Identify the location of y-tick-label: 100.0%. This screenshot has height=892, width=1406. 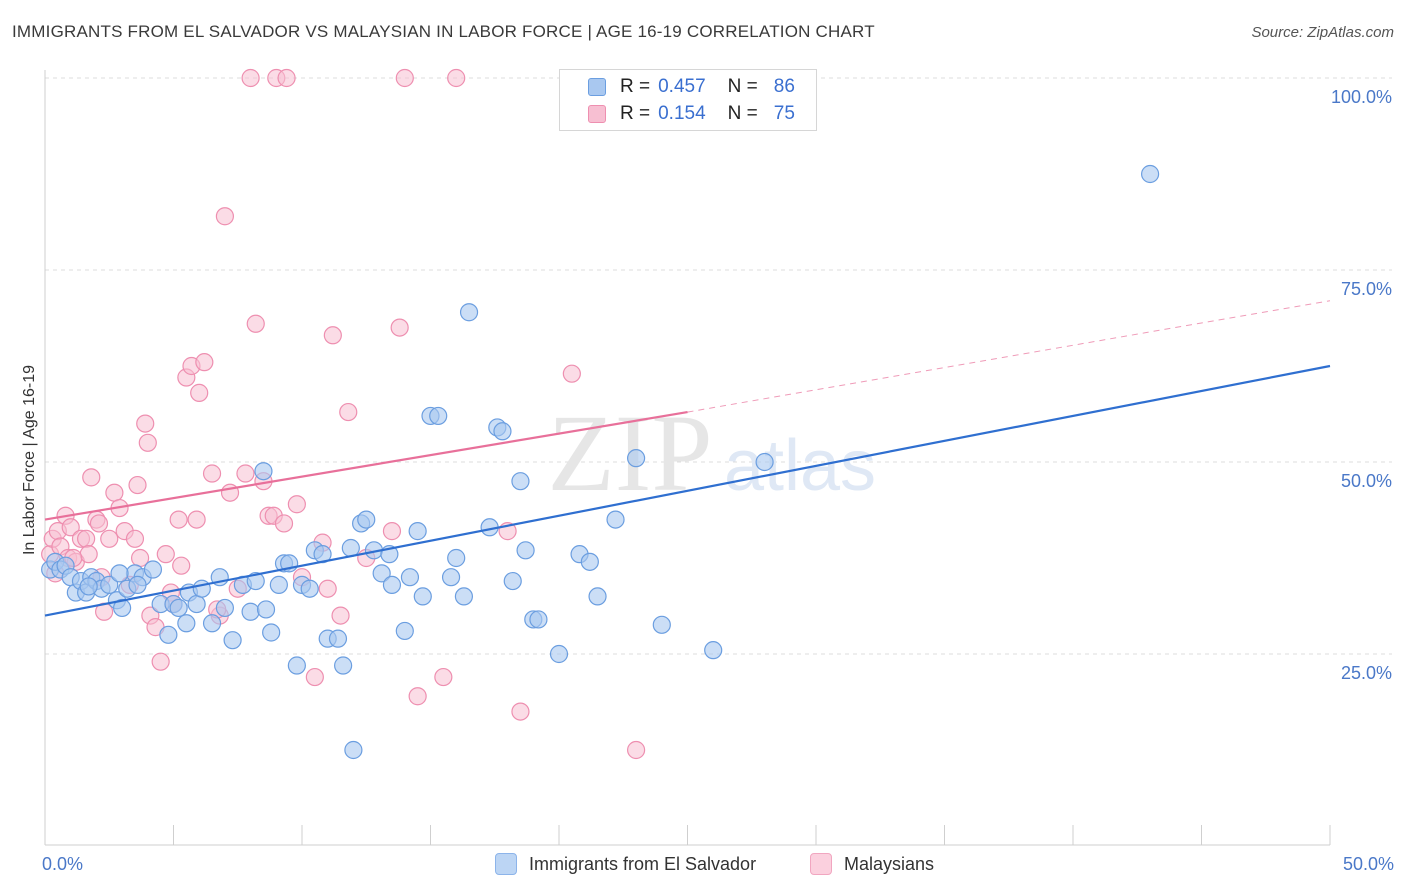
(1361, 97).